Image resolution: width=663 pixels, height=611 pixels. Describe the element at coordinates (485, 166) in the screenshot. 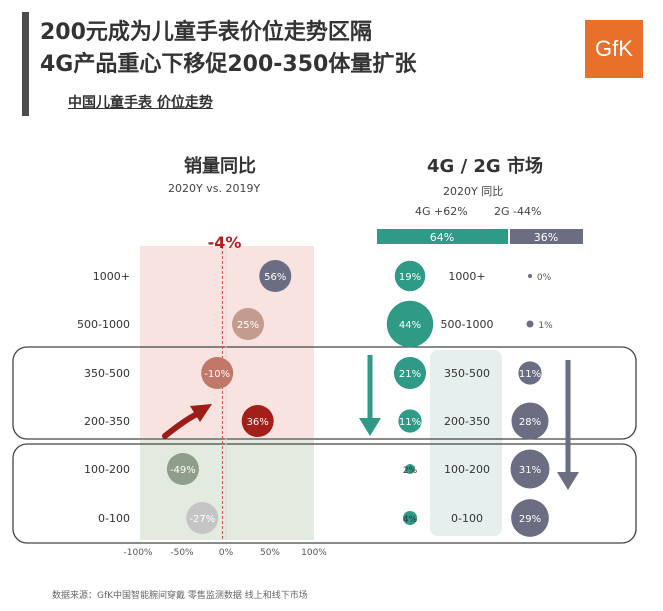

I see `right-panel-title: 4G / 2G 市场` at that location.